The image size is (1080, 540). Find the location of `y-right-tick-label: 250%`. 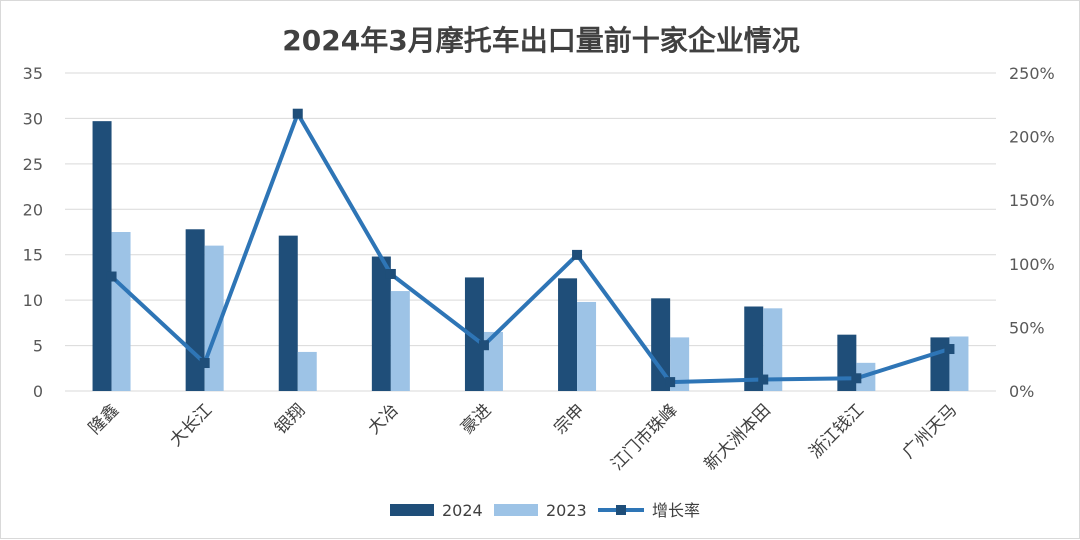

y-right-tick-label: 250% is located at coordinates (1032, 73).